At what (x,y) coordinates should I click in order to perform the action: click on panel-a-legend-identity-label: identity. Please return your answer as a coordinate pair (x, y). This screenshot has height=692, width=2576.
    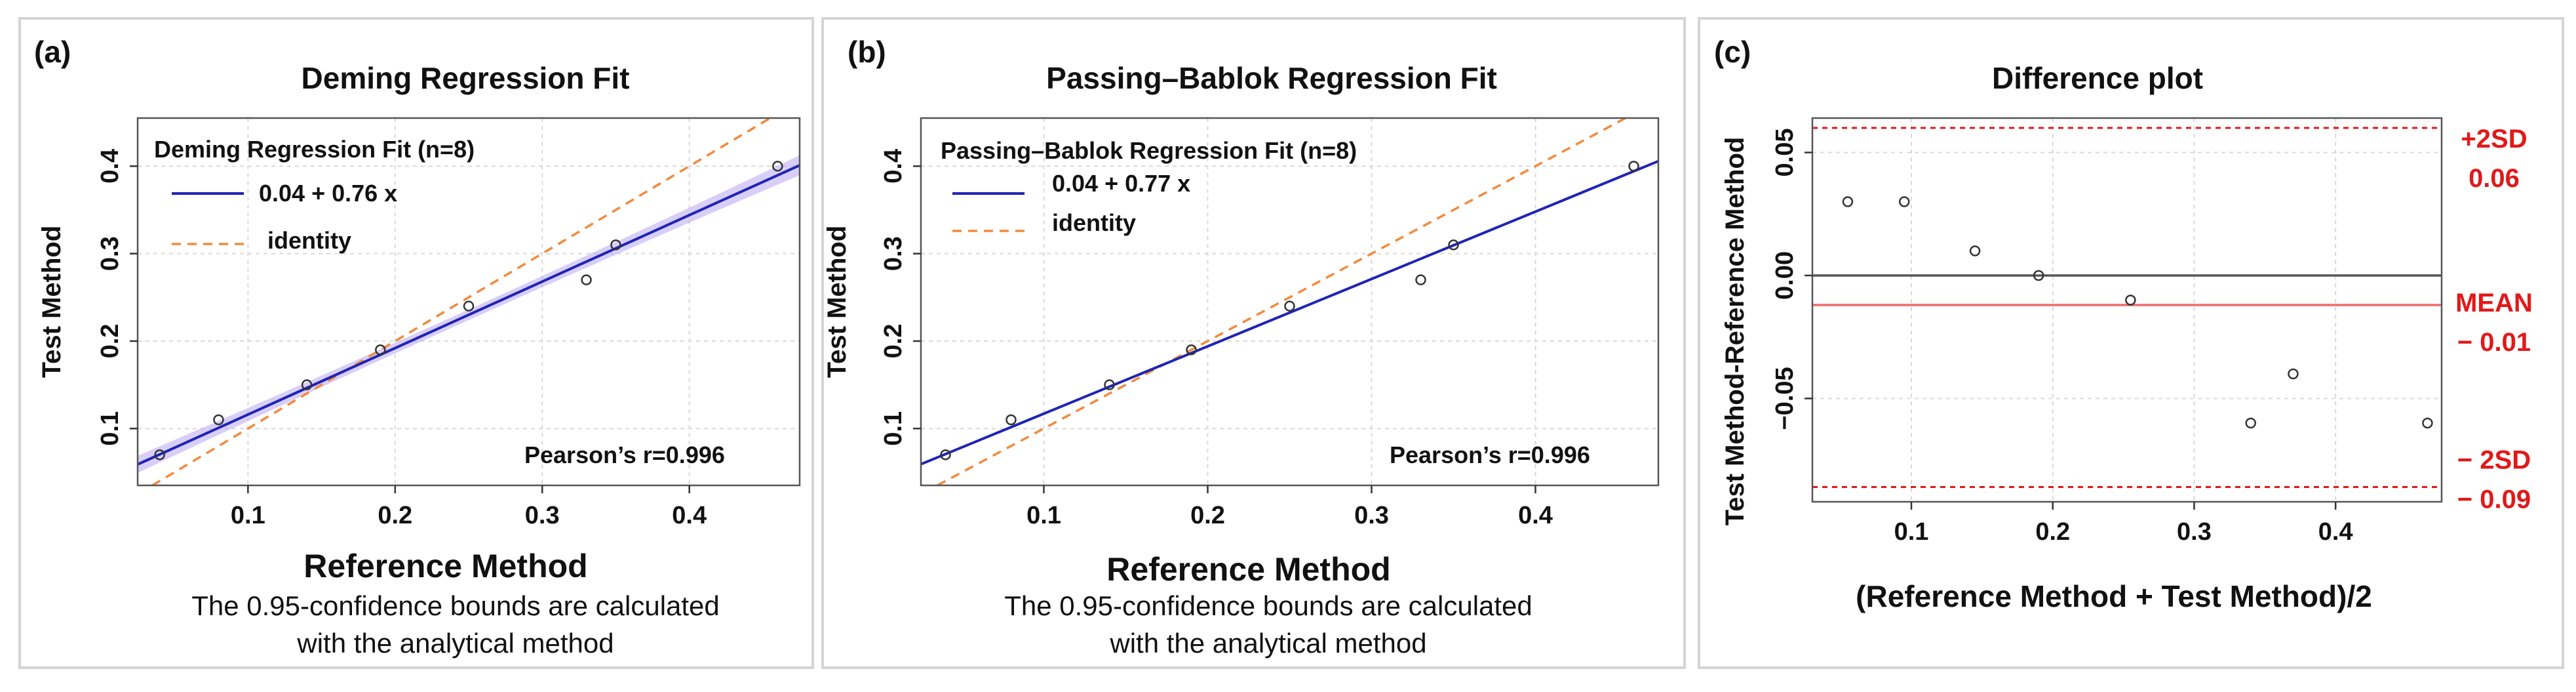
    Looking at the image, I should click on (309, 240).